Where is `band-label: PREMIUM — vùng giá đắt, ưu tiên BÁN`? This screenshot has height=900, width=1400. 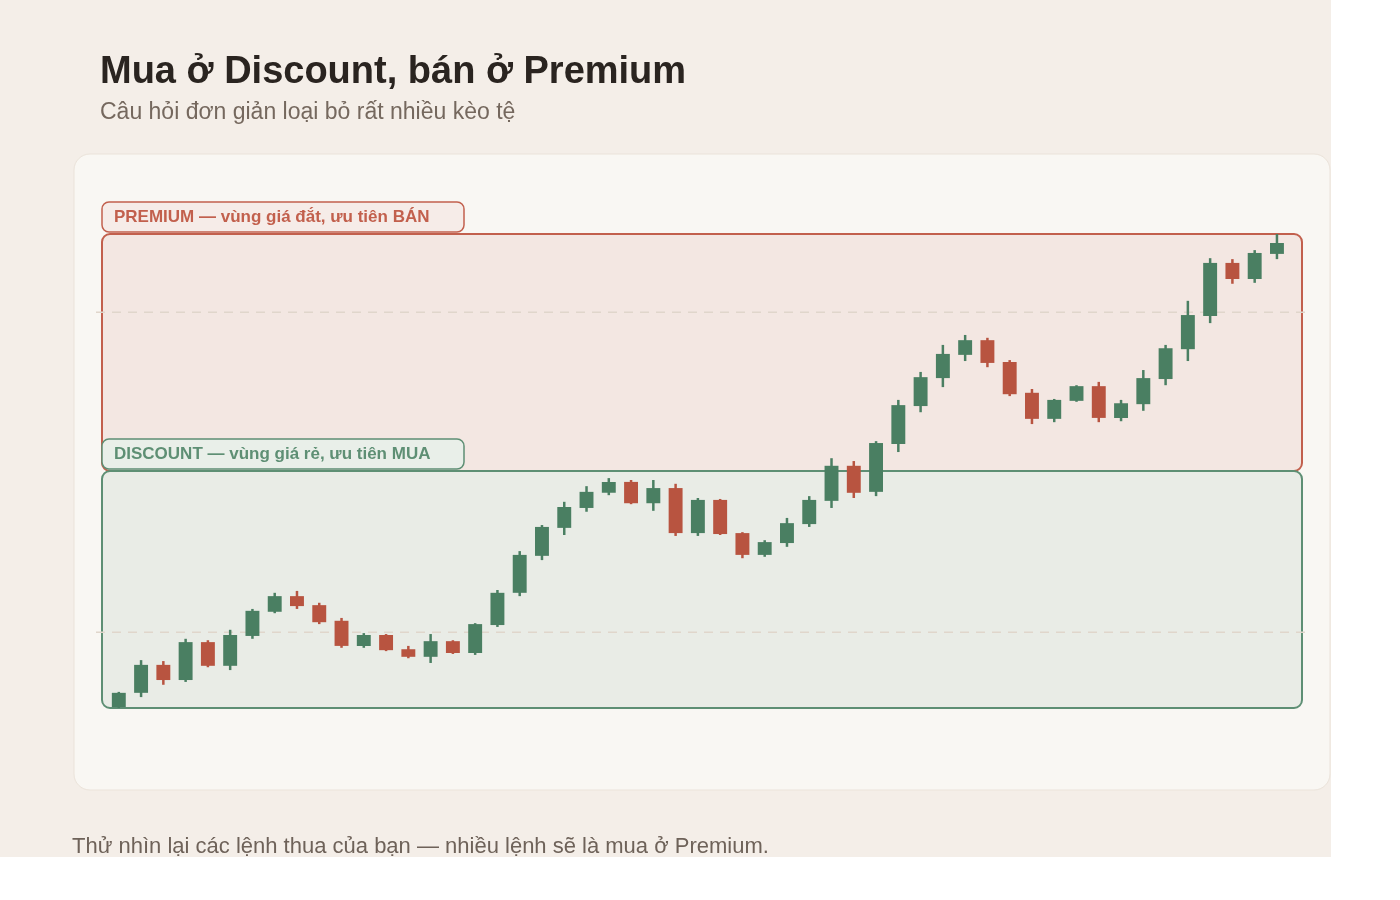 band-label: PREMIUM — vùng giá đắt, ưu tiên BÁN is located at coordinates (272, 216).